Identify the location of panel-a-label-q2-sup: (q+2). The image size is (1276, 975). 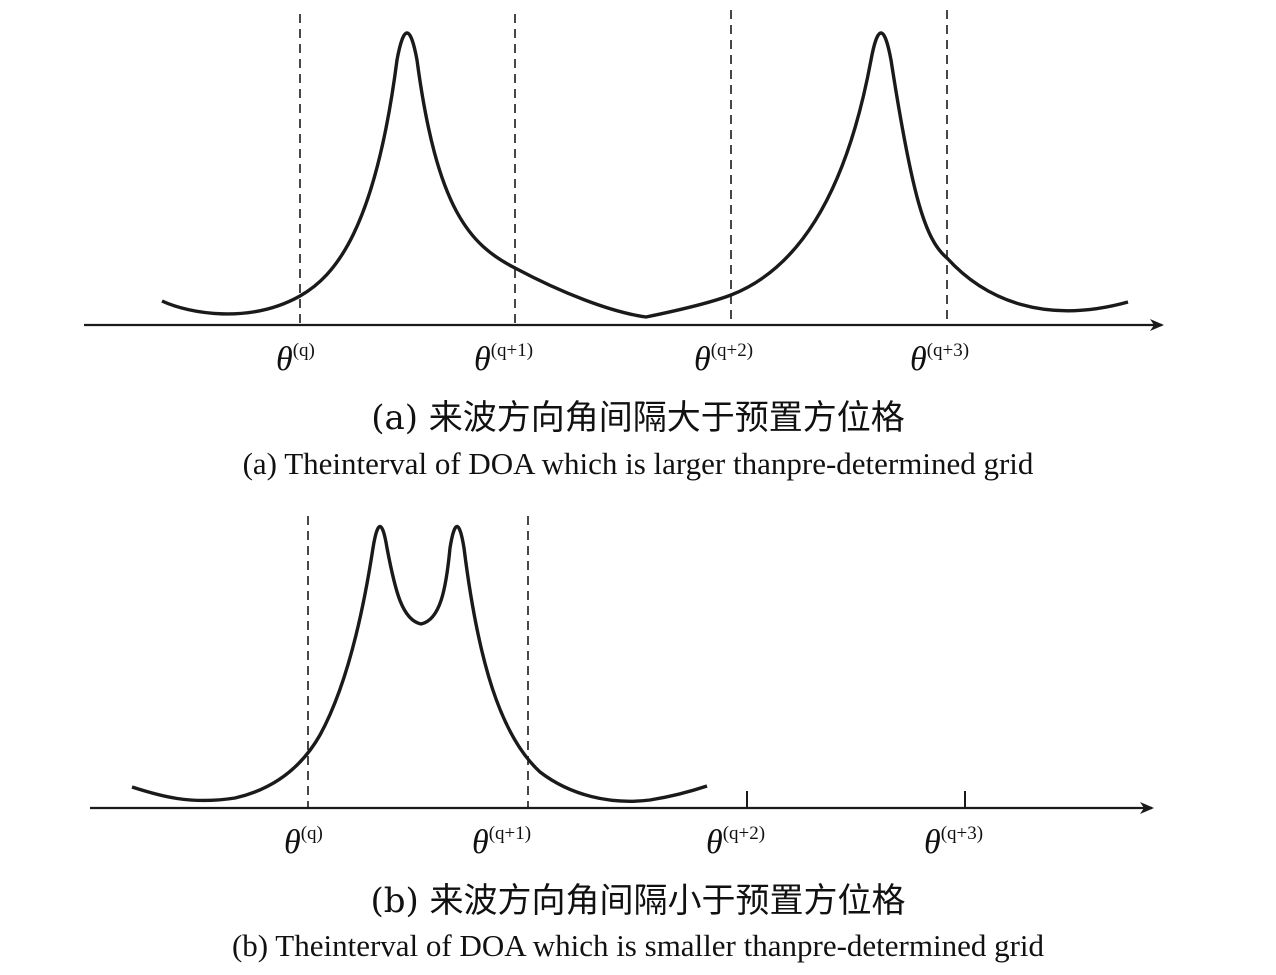
(732, 350).